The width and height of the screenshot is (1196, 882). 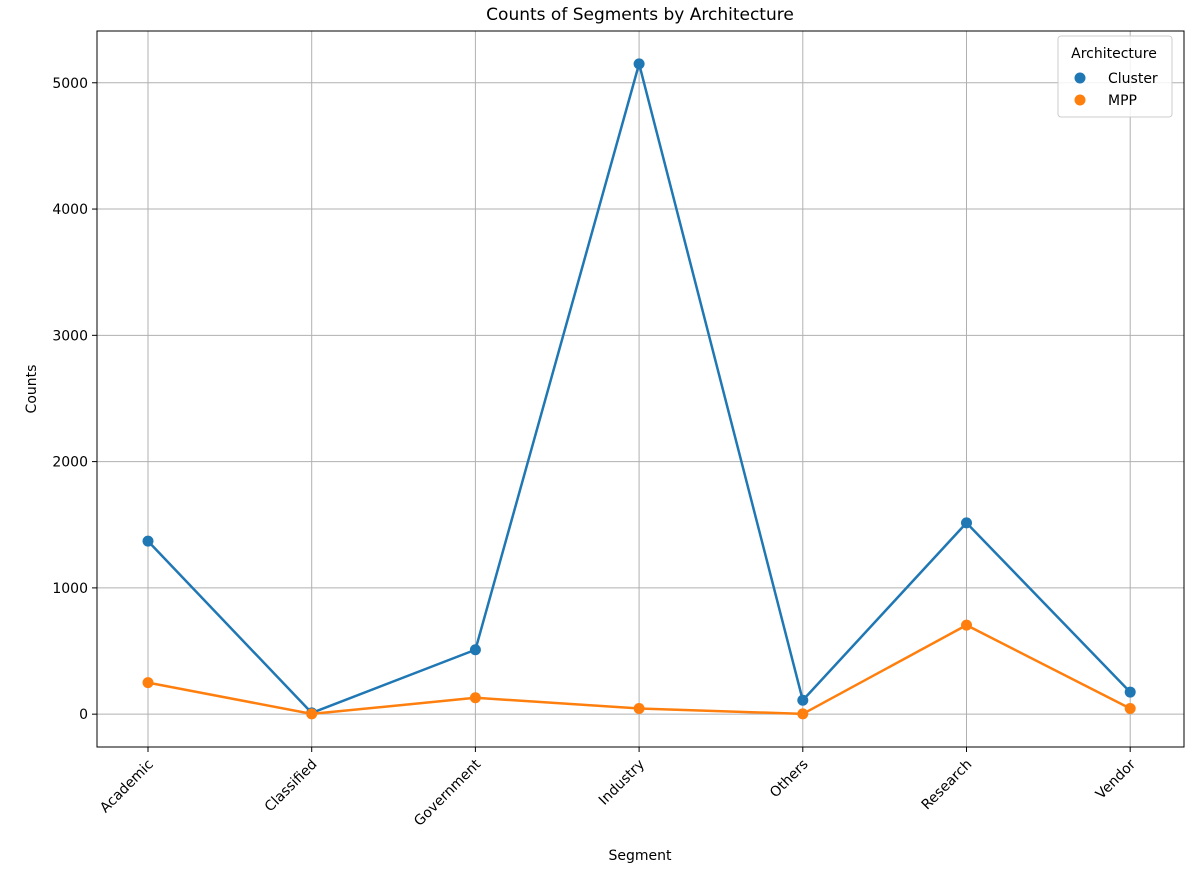 What do you see at coordinates (640, 15) in the screenshot?
I see `chart-title: Counts of Segments by Architecture` at bounding box center [640, 15].